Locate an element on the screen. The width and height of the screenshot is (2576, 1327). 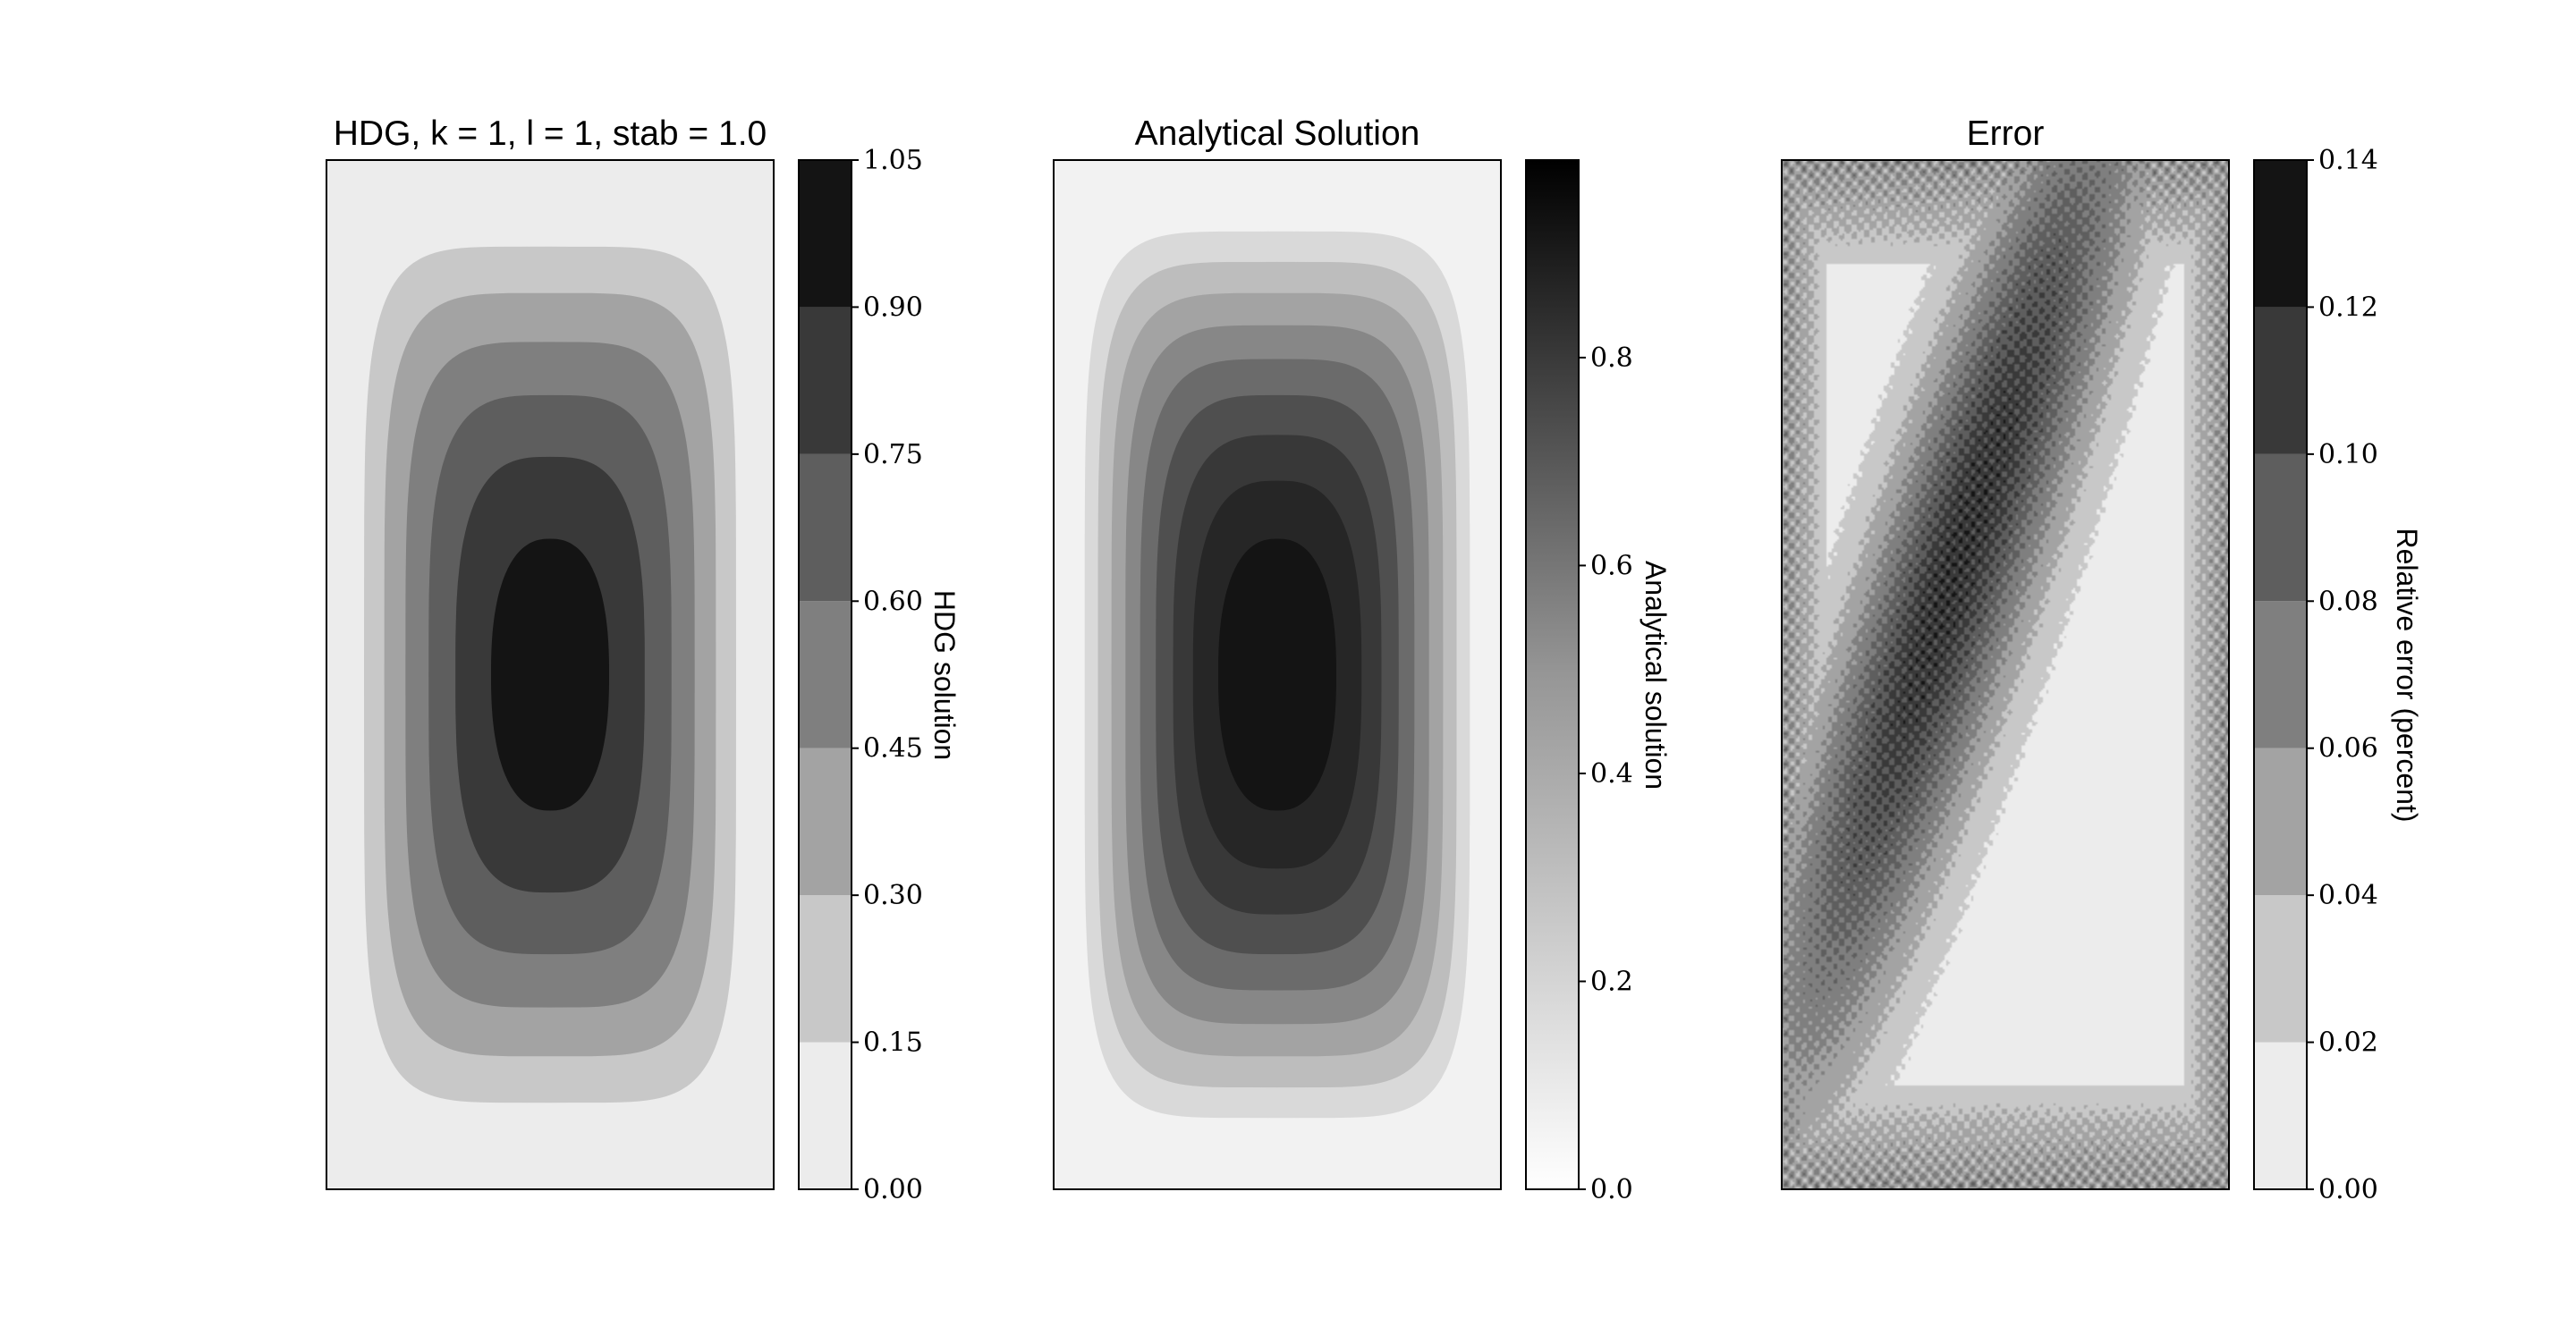
colorbar-hdg is located at coordinates (825, 674).